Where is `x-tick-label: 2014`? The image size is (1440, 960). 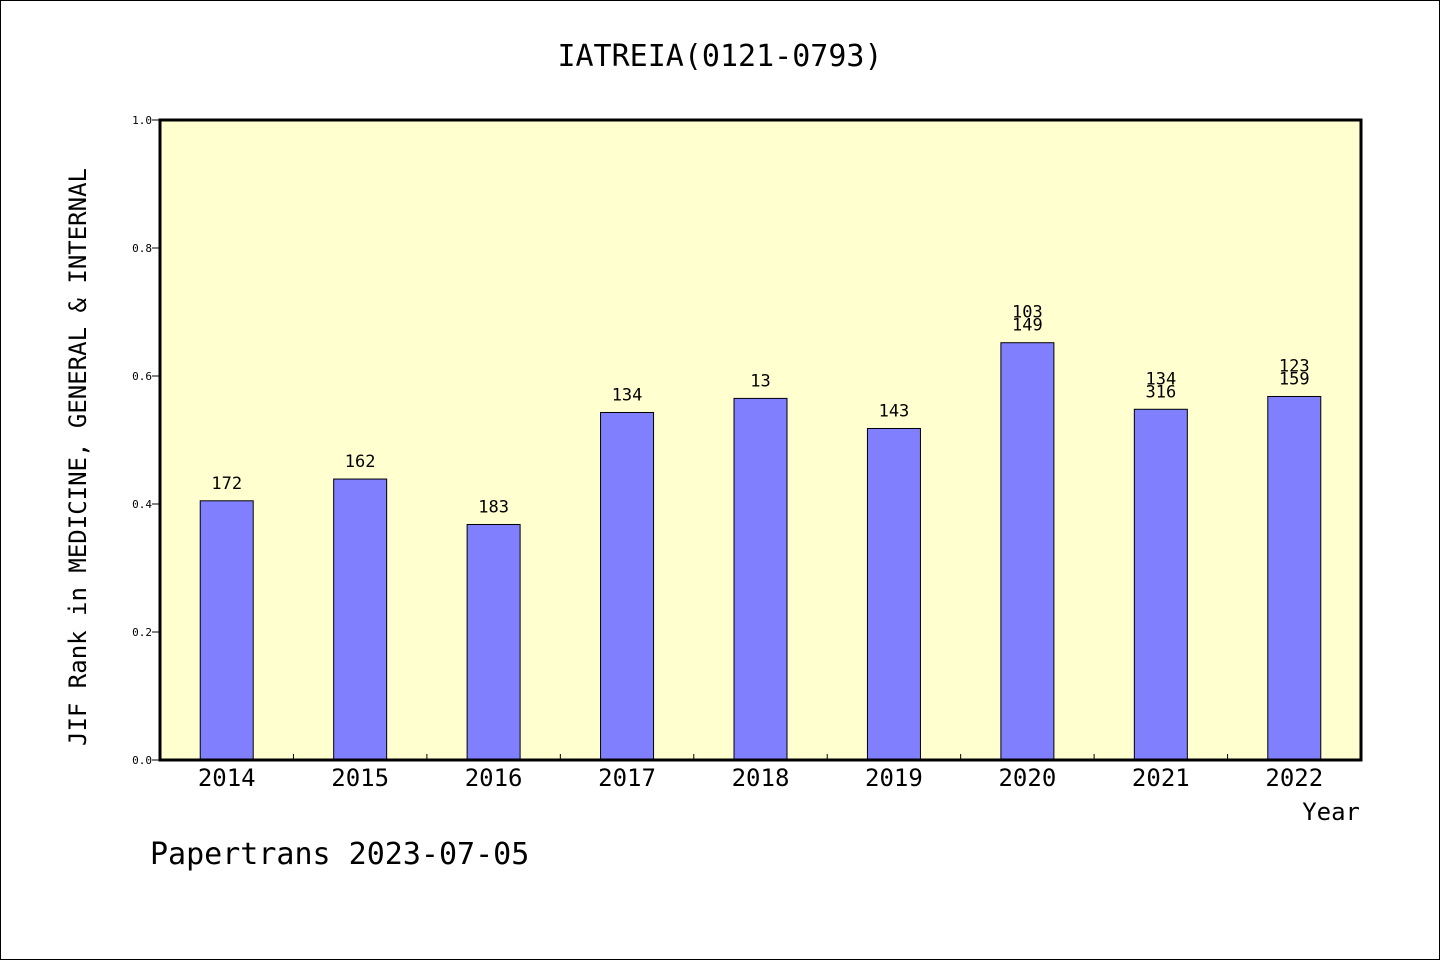
x-tick-label: 2014 is located at coordinates (227, 778).